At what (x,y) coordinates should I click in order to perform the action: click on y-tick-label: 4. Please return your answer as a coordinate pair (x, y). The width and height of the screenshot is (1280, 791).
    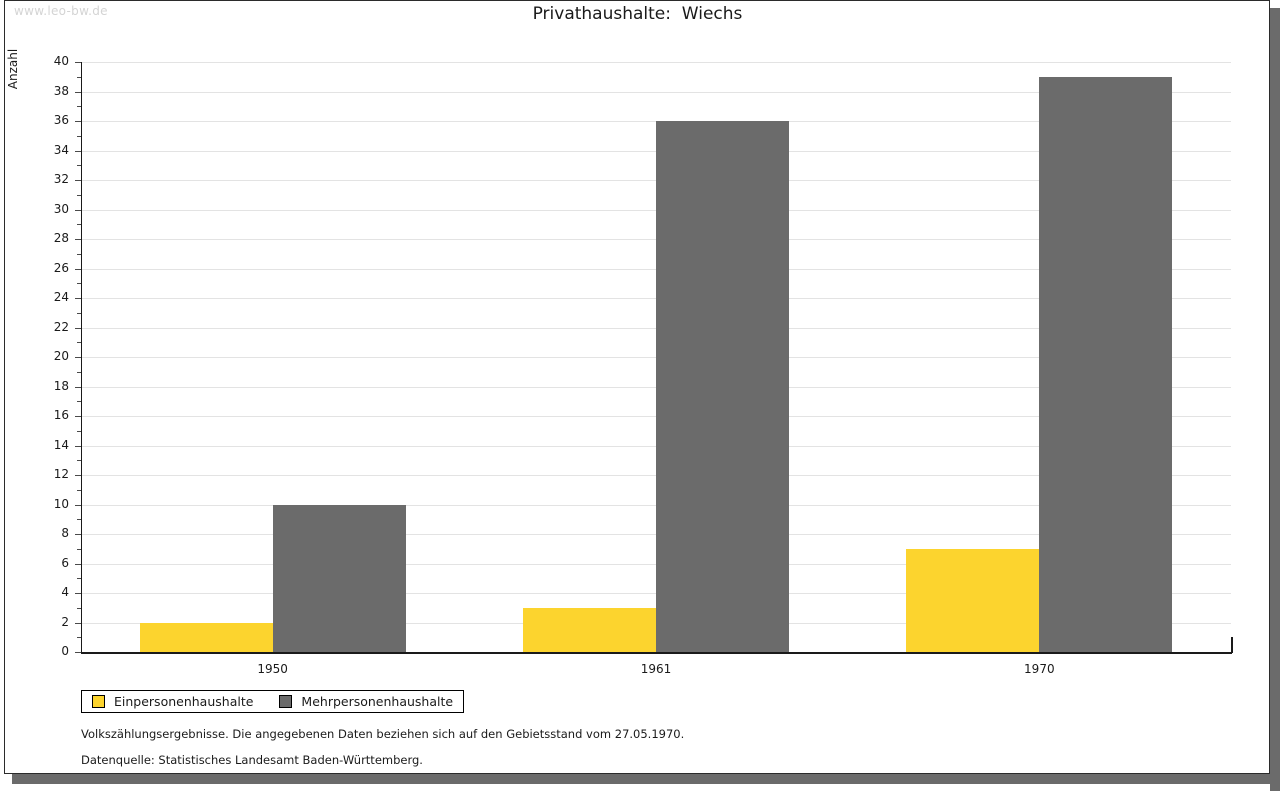
    Looking at the image, I should click on (65, 592).